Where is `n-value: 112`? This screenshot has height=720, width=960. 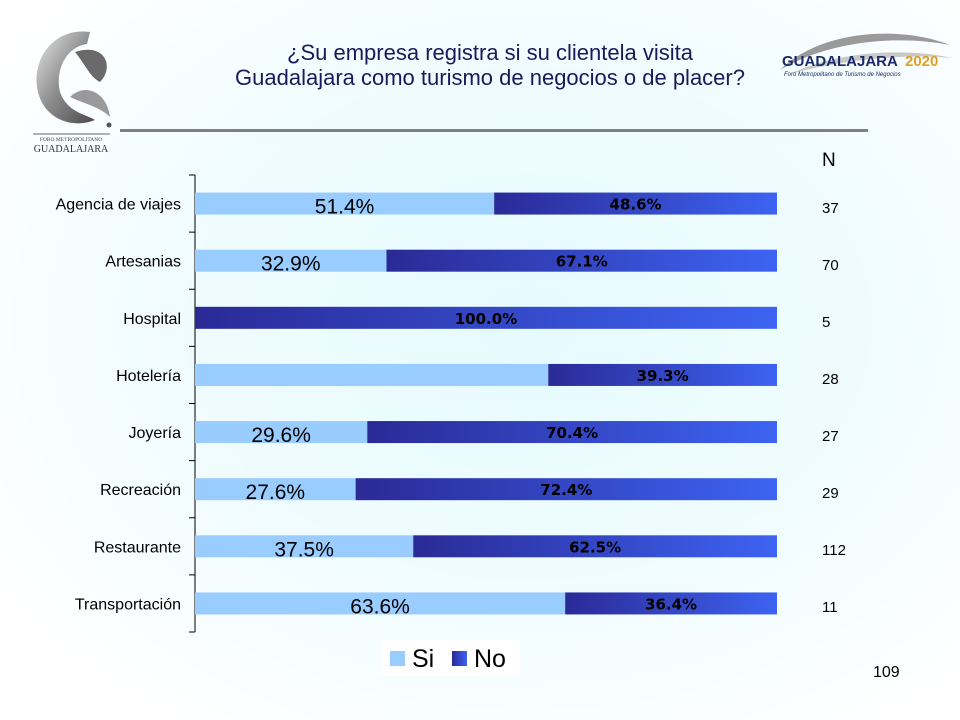
n-value: 112 is located at coordinates (834, 550).